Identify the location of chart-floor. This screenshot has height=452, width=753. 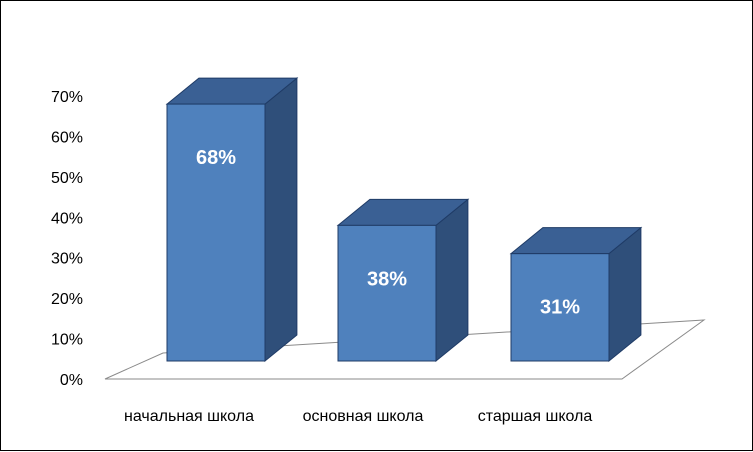
(405, 349).